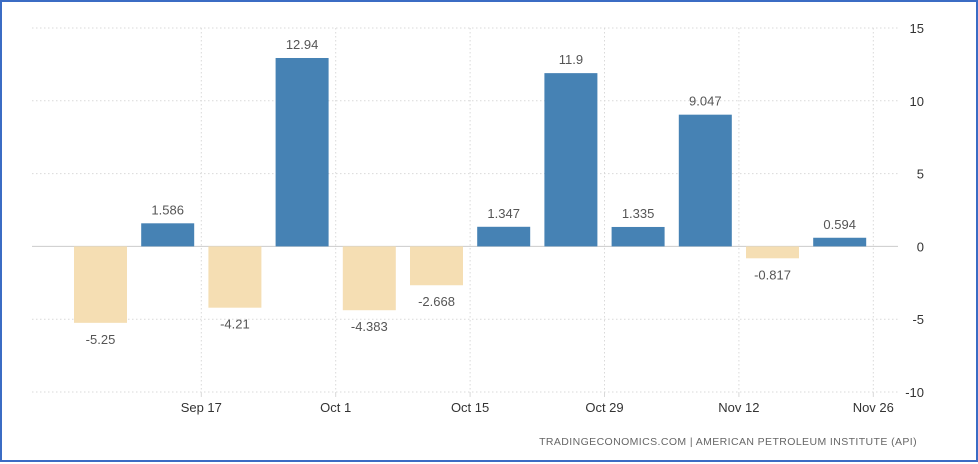 The height and width of the screenshot is (464, 978). I want to click on data-label: 11.9, so click(571, 59).